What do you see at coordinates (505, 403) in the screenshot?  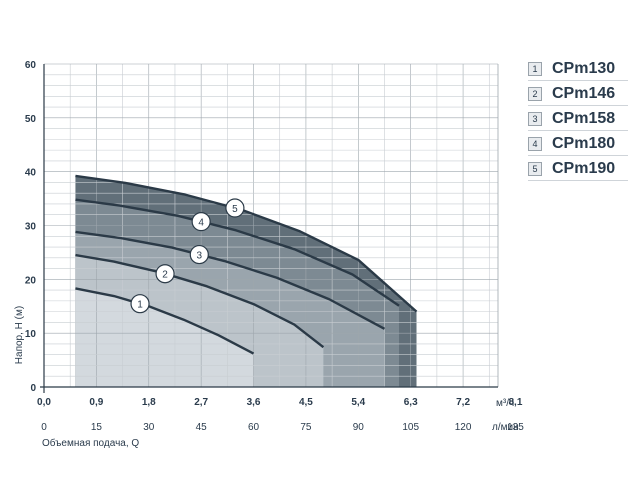 I see `x-axis-top-unit: м³/ч` at bounding box center [505, 403].